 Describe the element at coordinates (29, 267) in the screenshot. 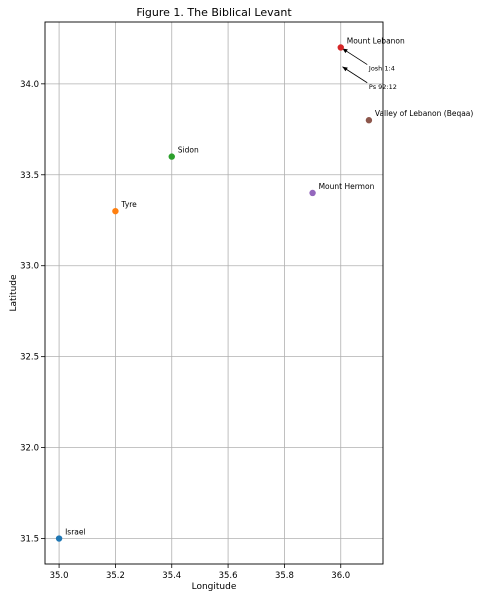

I see `y-tick-label: 33.0` at that location.